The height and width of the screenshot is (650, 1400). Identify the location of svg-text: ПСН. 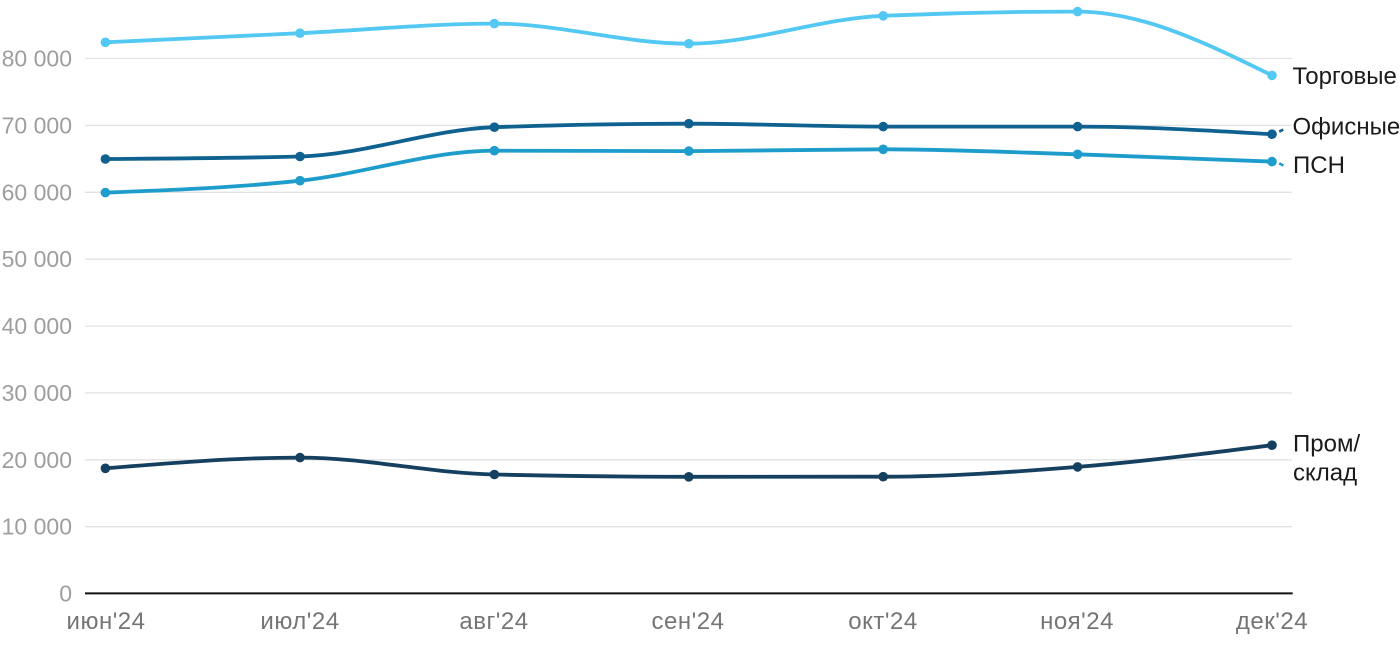
(1319, 165).